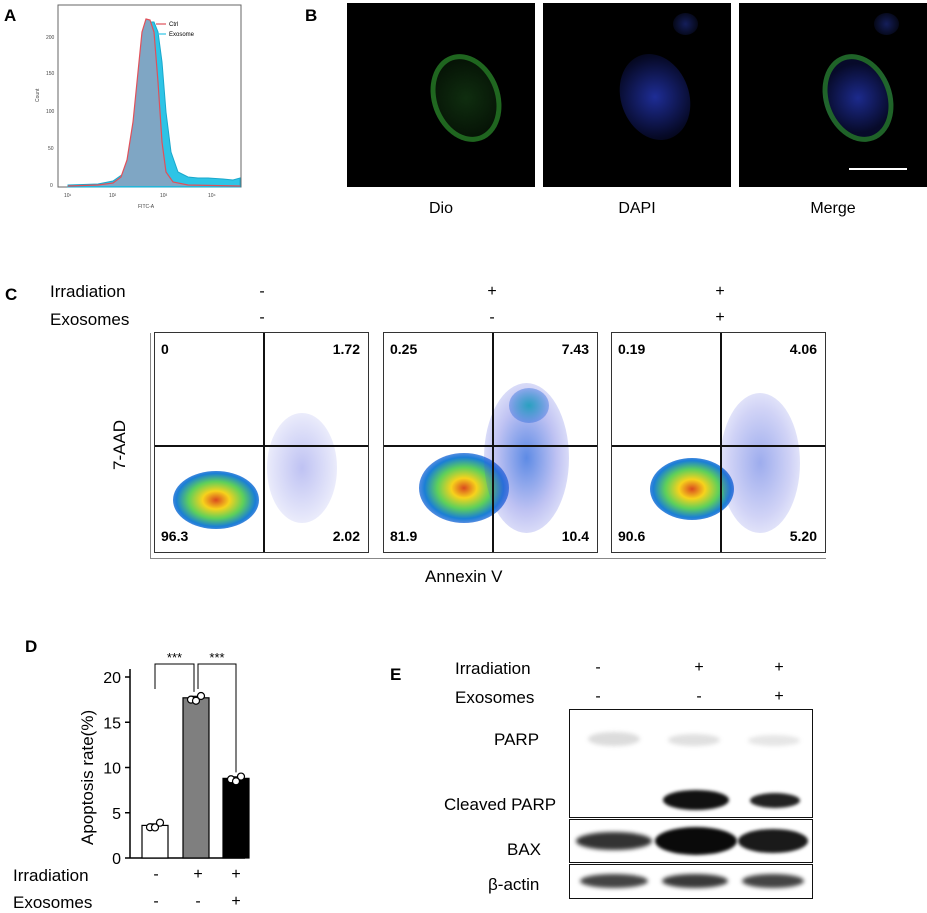 This screenshot has height=913, width=927. What do you see at coordinates (720, 317) in the screenshot?
I see `flow-exosomes-sign: +` at bounding box center [720, 317].